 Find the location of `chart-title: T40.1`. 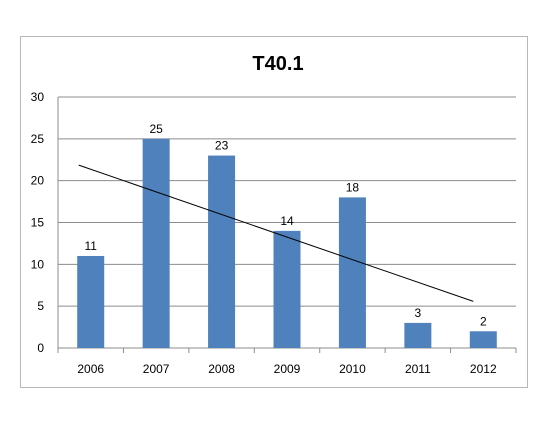

chart-title: T40.1 is located at coordinates (277, 64).